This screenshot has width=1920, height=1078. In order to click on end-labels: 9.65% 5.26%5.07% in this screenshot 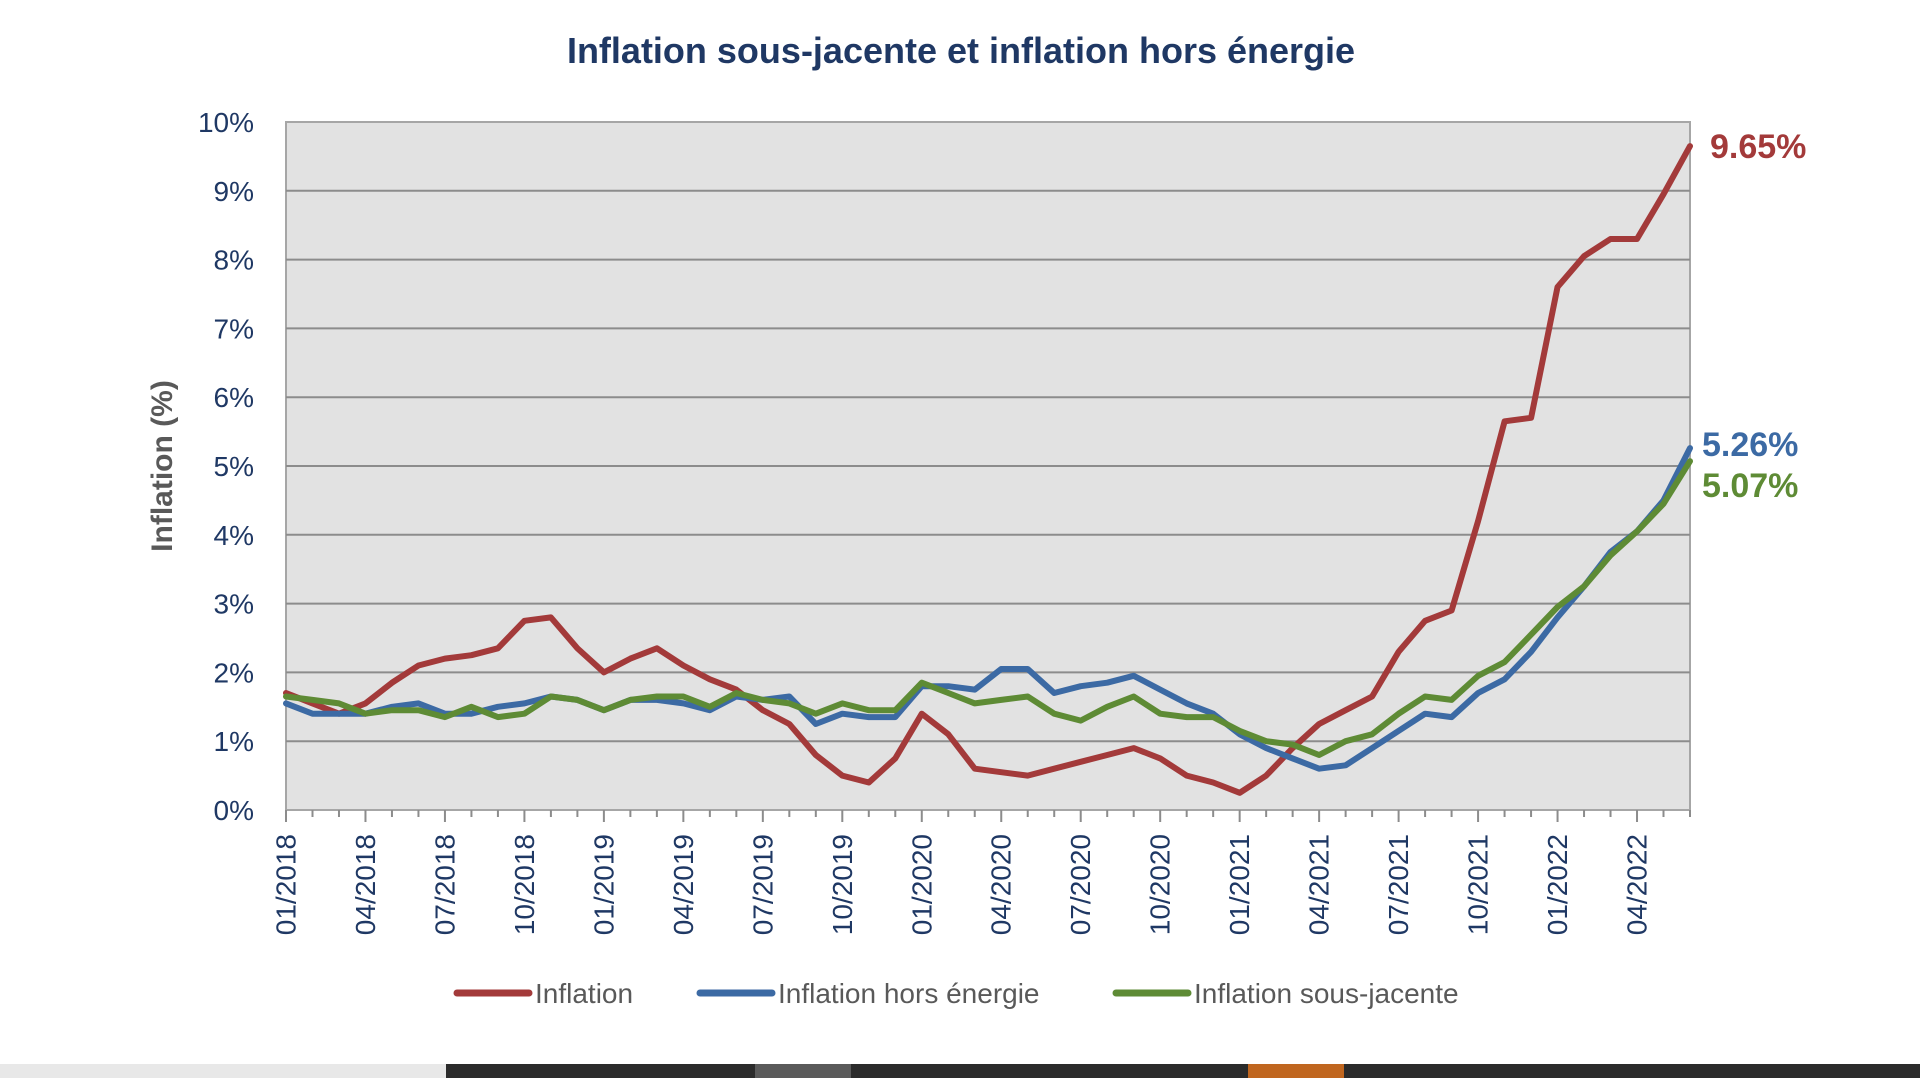, I will do `click(1754, 316)`.